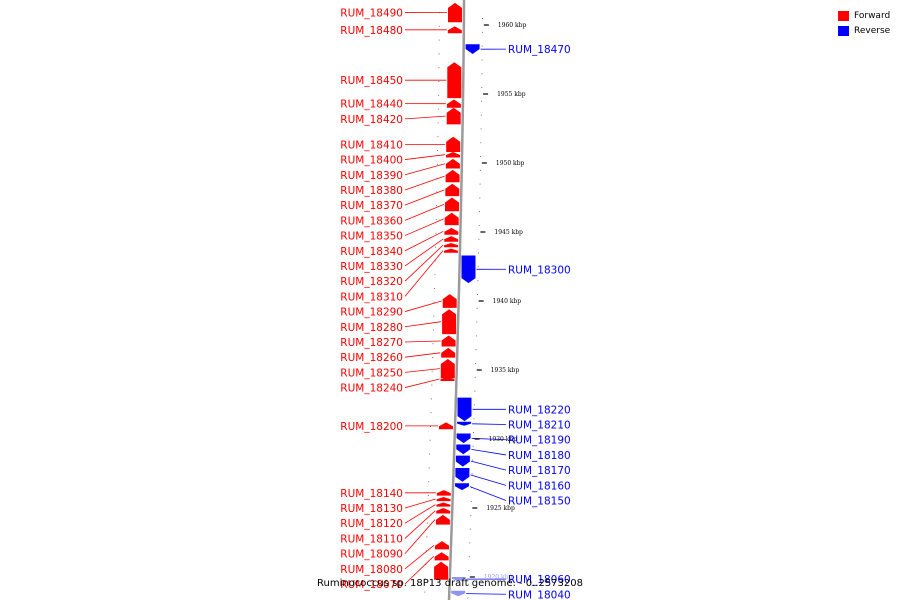 Image resolution: width=900 pixels, height=600 pixels. What do you see at coordinates (539, 456) in the screenshot?
I see `gene-label-rum_18180: RUM_18180` at bounding box center [539, 456].